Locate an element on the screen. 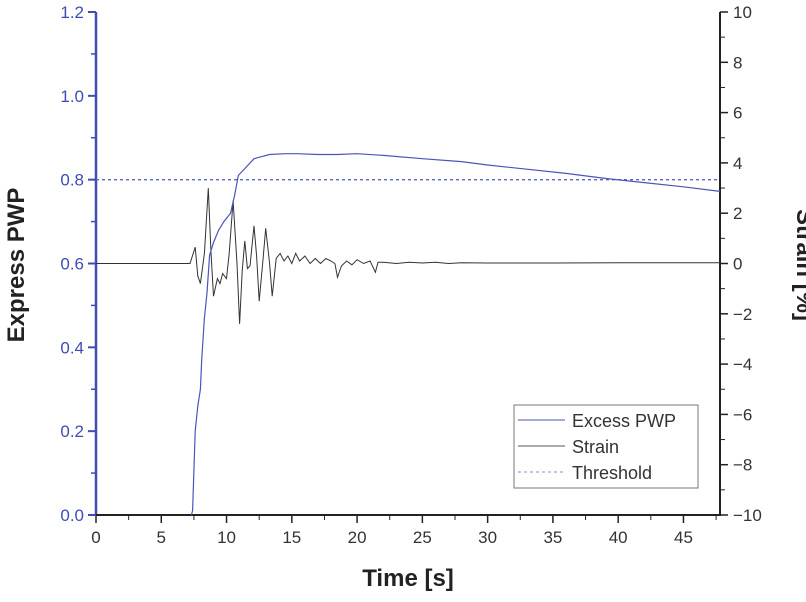  y-left-tick-label: 1.0 is located at coordinates (72, 96).